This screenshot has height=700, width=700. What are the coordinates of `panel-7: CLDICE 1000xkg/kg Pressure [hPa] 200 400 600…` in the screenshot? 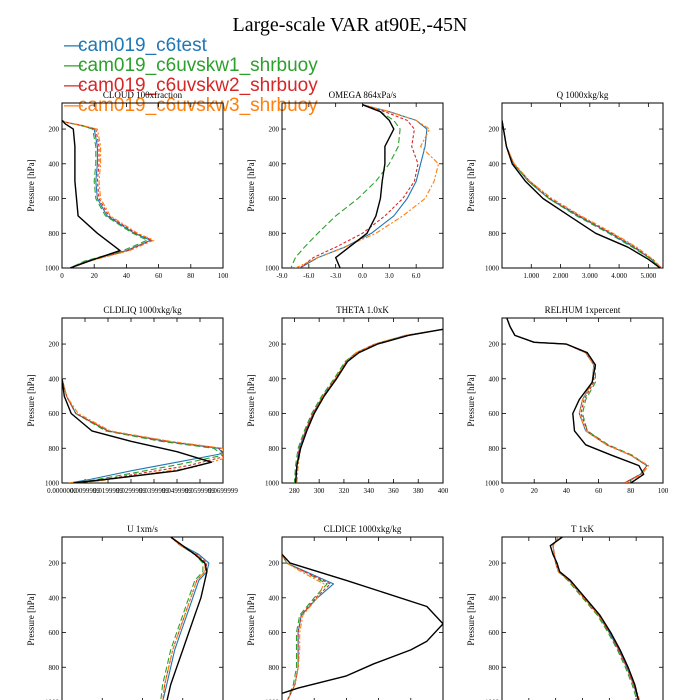 It's located at (345, 612).